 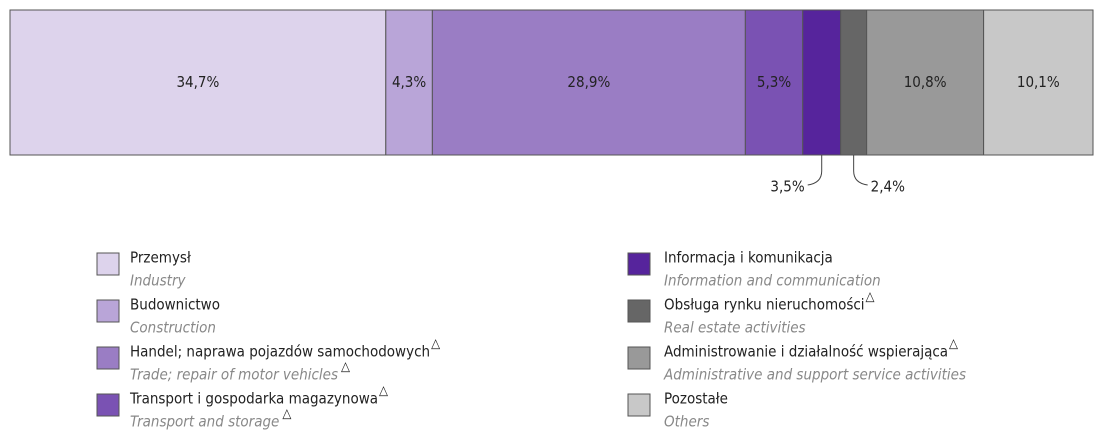 I want to click on value-label: 10,8%, so click(x=925, y=82).